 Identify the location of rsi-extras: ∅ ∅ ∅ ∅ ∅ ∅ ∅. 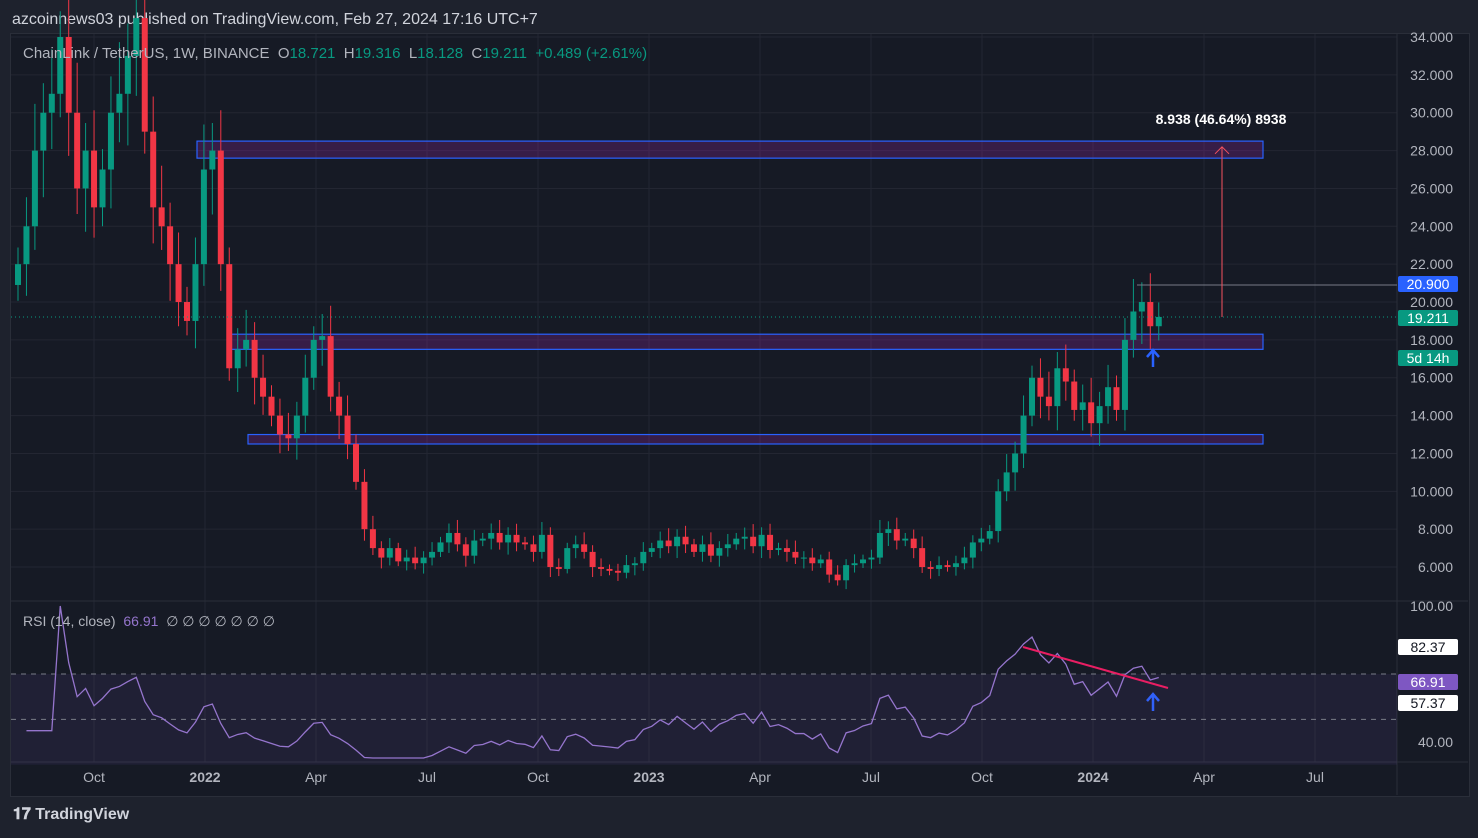
(220, 621).